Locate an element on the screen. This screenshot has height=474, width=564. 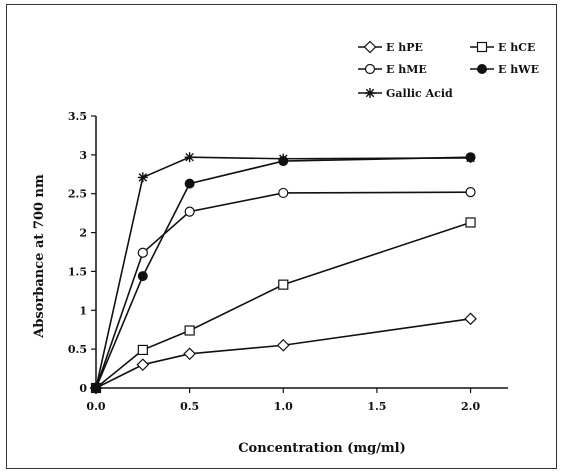
x-tick-label: 1.0 is located at coordinates (283, 406).